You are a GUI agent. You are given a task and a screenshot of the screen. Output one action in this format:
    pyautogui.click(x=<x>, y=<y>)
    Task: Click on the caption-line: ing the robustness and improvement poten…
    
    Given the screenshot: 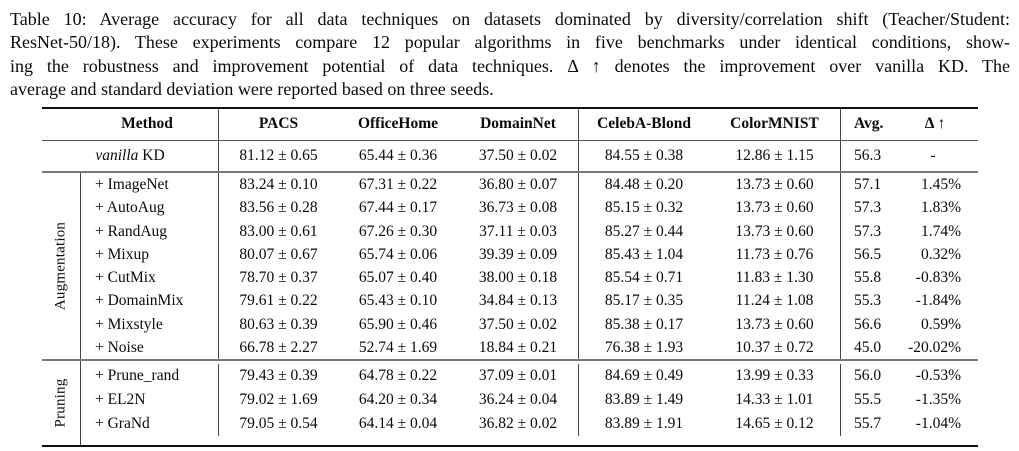 What is the action you would take?
    pyautogui.click(x=510, y=65)
    